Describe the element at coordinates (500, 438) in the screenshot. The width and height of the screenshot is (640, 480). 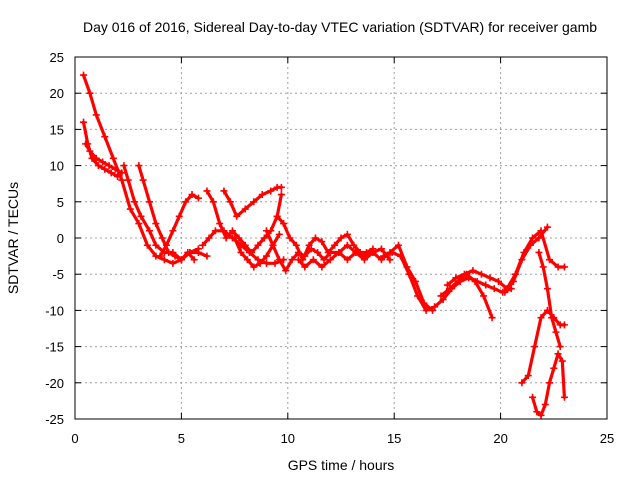
I see `x-tick-label: 20` at that location.